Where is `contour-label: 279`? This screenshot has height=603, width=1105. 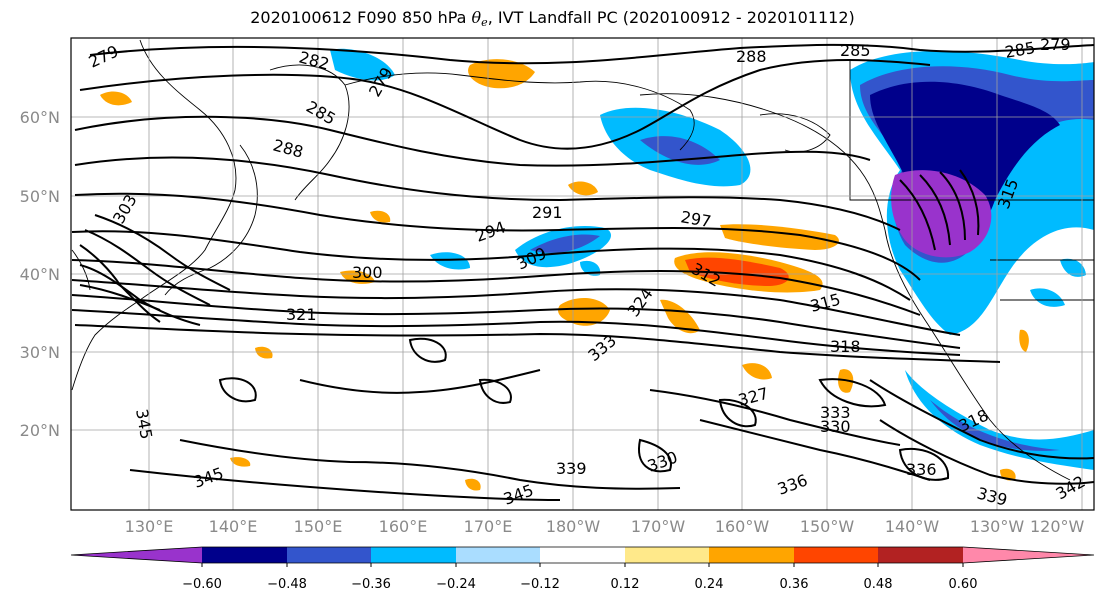 contour-label: 279 is located at coordinates (1055, 44).